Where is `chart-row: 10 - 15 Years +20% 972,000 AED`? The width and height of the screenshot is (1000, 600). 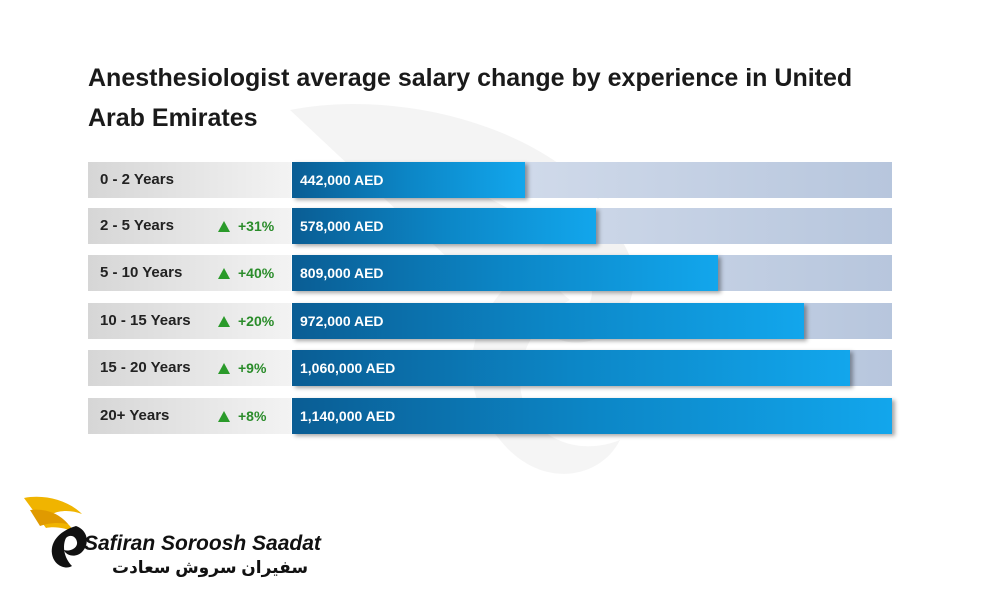 chart-row: 10 - 15 Years +20% 972,000 AED is located at coordinates (490, 321).